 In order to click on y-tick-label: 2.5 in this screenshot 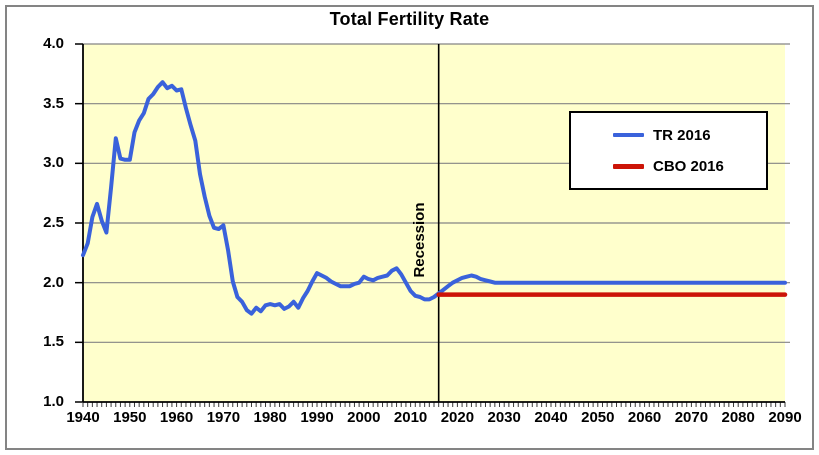, I will do `click(53, 222)`.